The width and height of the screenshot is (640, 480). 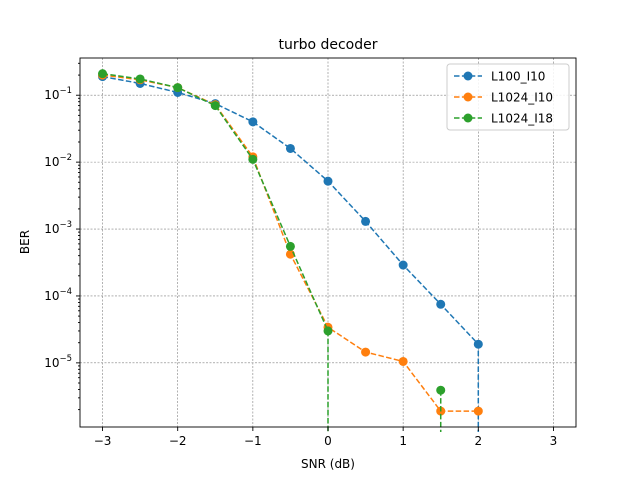 I want to click on x-axis-ticks: −3 −2 −1 0 1 2 3, so click(x=326, y=437).